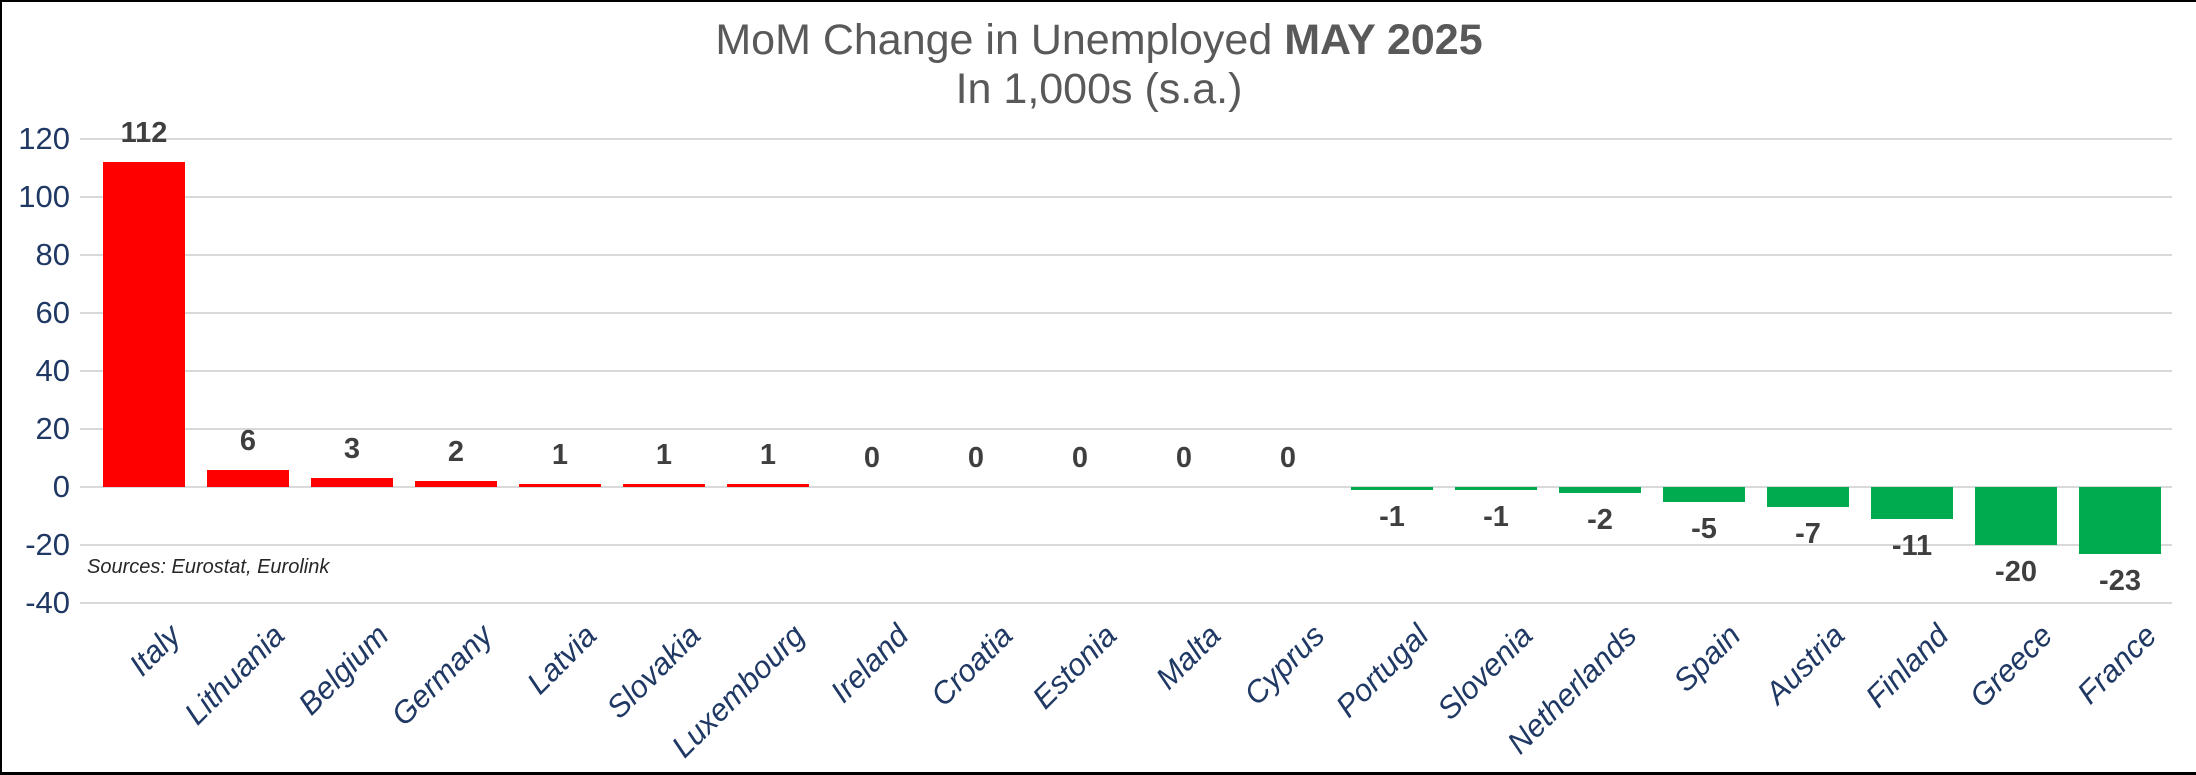 The width and height of the screenshot is (2196, 775). I want to click on bar-value-label-france: -23, so click(2120, 580).